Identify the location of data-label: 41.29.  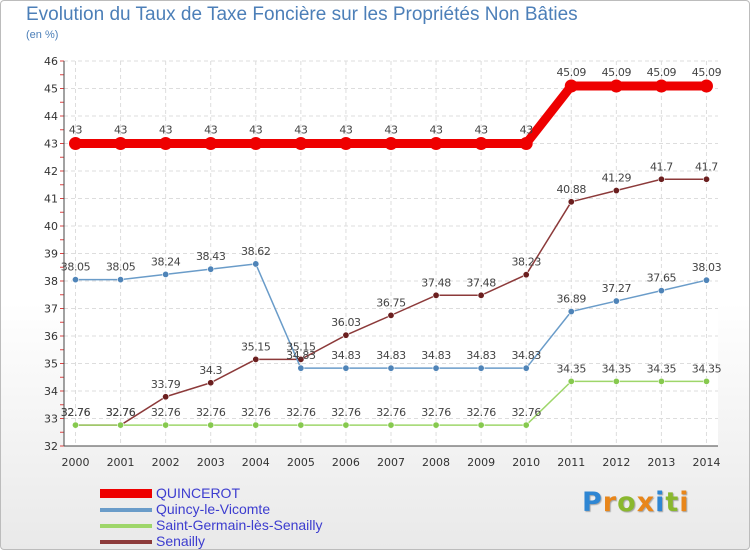
(617, 178).